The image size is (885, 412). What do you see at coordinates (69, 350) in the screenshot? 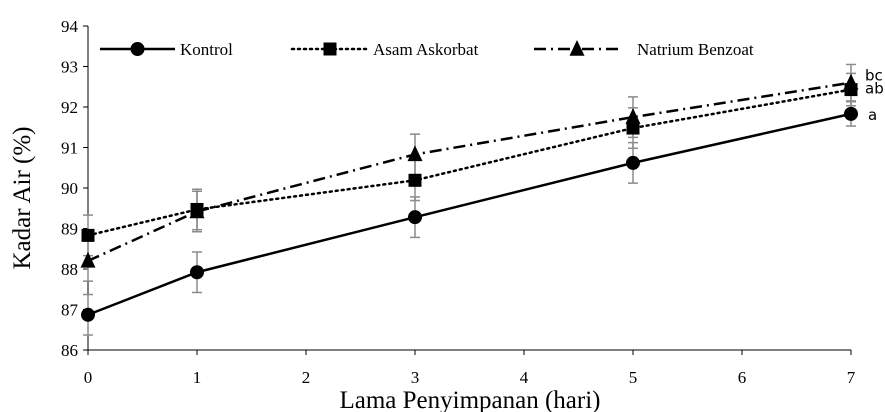
I see `y-tick-label: 86` at bounding box center [69, 350].